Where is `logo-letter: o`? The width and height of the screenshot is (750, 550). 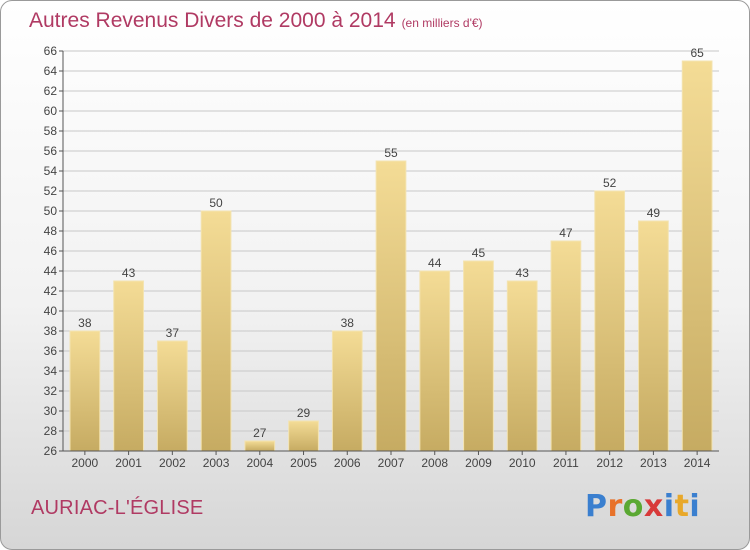
logo-letter: o is located at coordinates (633, 506).